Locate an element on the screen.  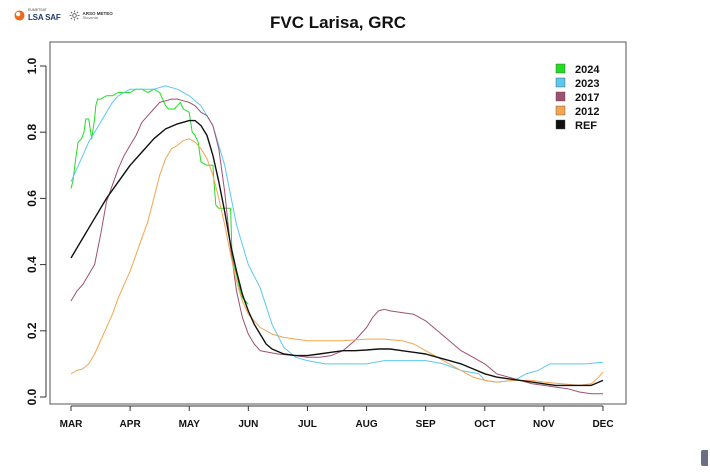
x-tick-label: AUG is located at coordinates (366, 424).